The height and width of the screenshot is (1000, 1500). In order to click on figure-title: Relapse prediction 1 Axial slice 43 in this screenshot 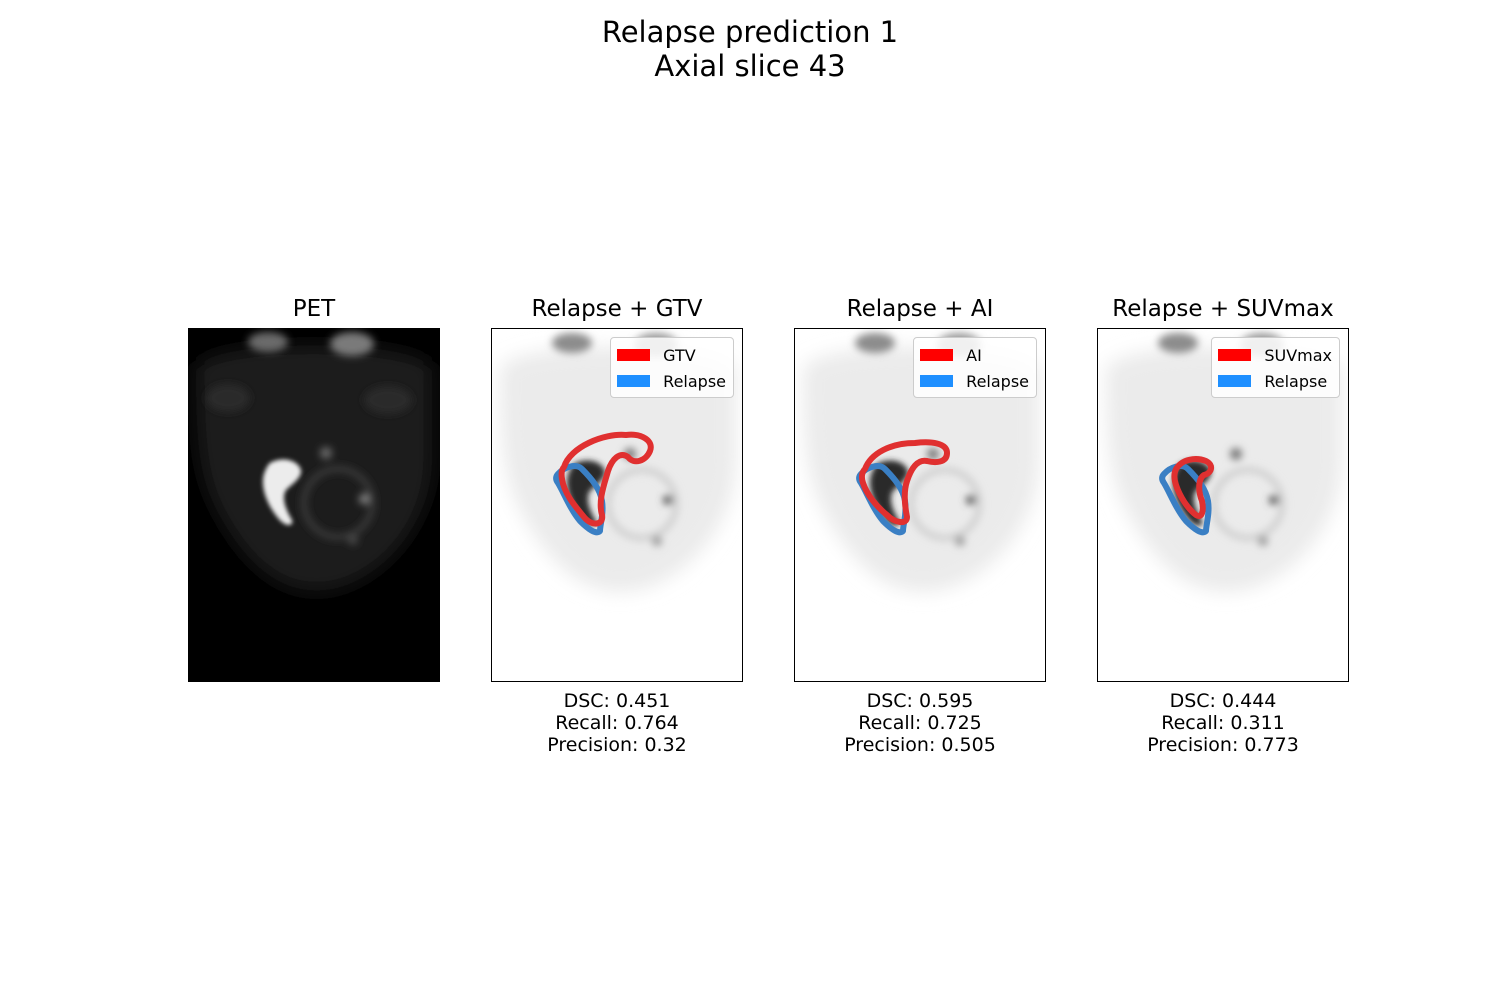, I will do `click(750, 49)`.